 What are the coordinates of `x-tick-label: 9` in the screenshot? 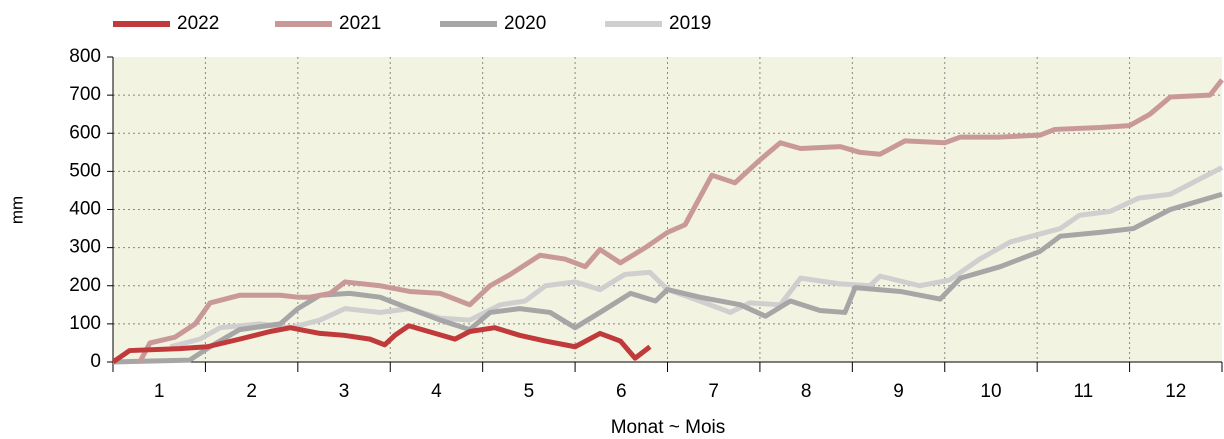 It's located at (898, 391).